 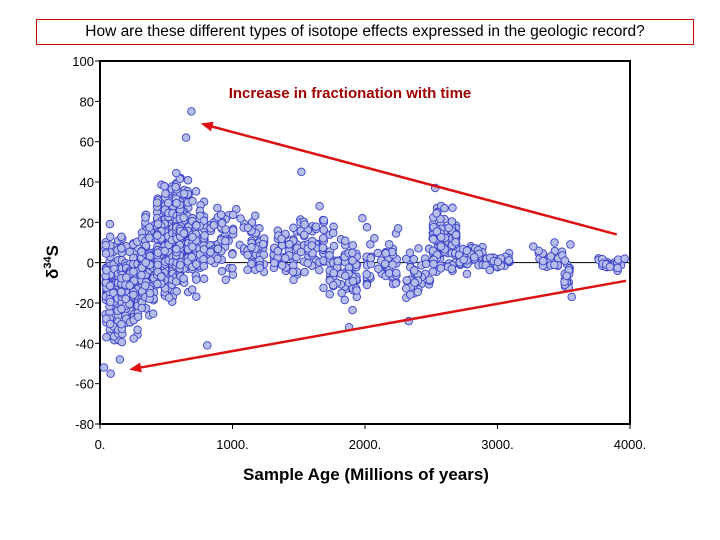 I want to click on x-tick-label: 1000., so click(x=232, y=444).